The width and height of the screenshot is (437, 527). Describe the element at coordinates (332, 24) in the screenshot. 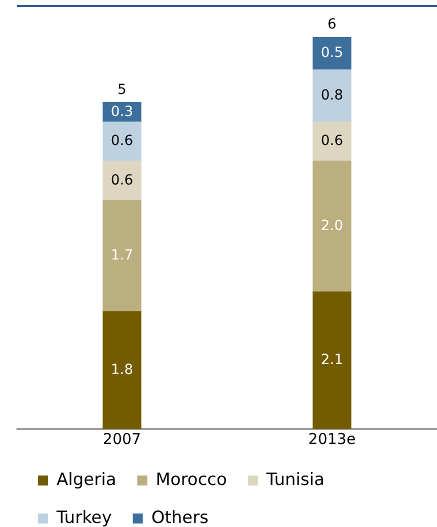

I see `total-label: 6` at that location.